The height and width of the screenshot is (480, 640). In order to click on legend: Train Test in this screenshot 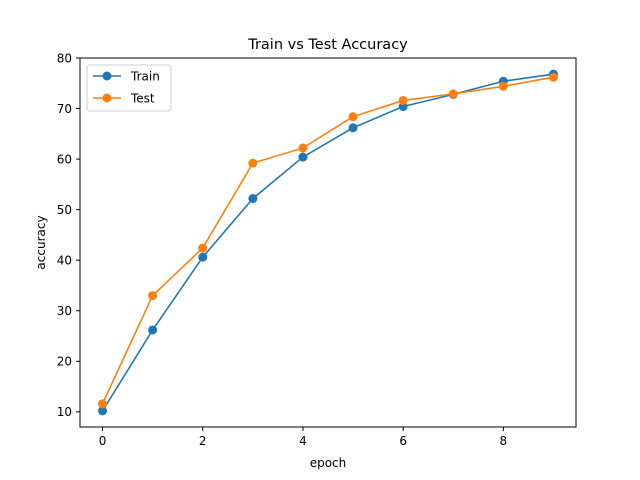, I will do `click(129, 88)`.